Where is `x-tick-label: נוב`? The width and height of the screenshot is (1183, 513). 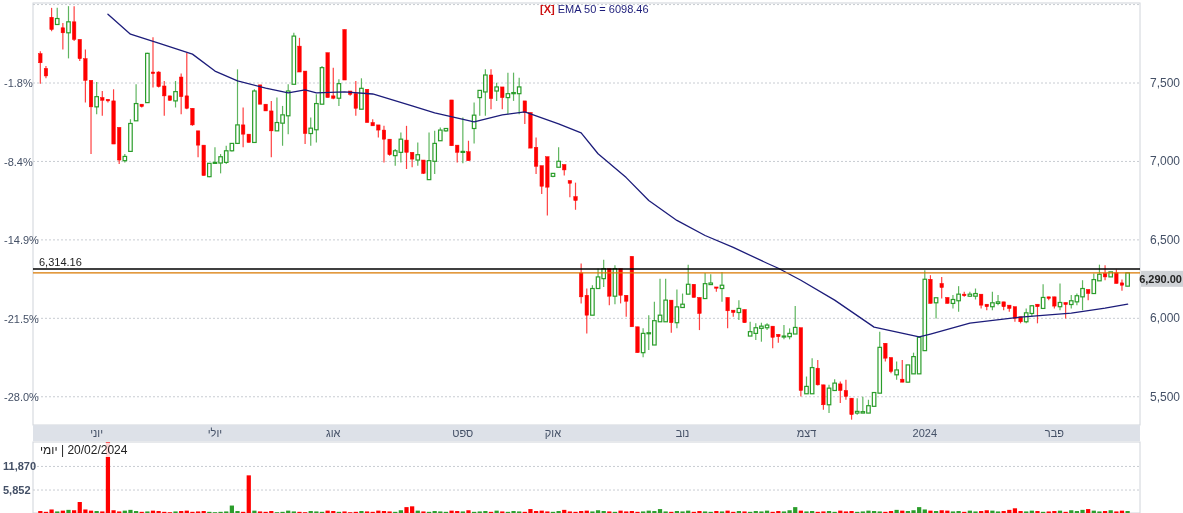
x-tick-label: נוב is located at coordinates (682, 433).